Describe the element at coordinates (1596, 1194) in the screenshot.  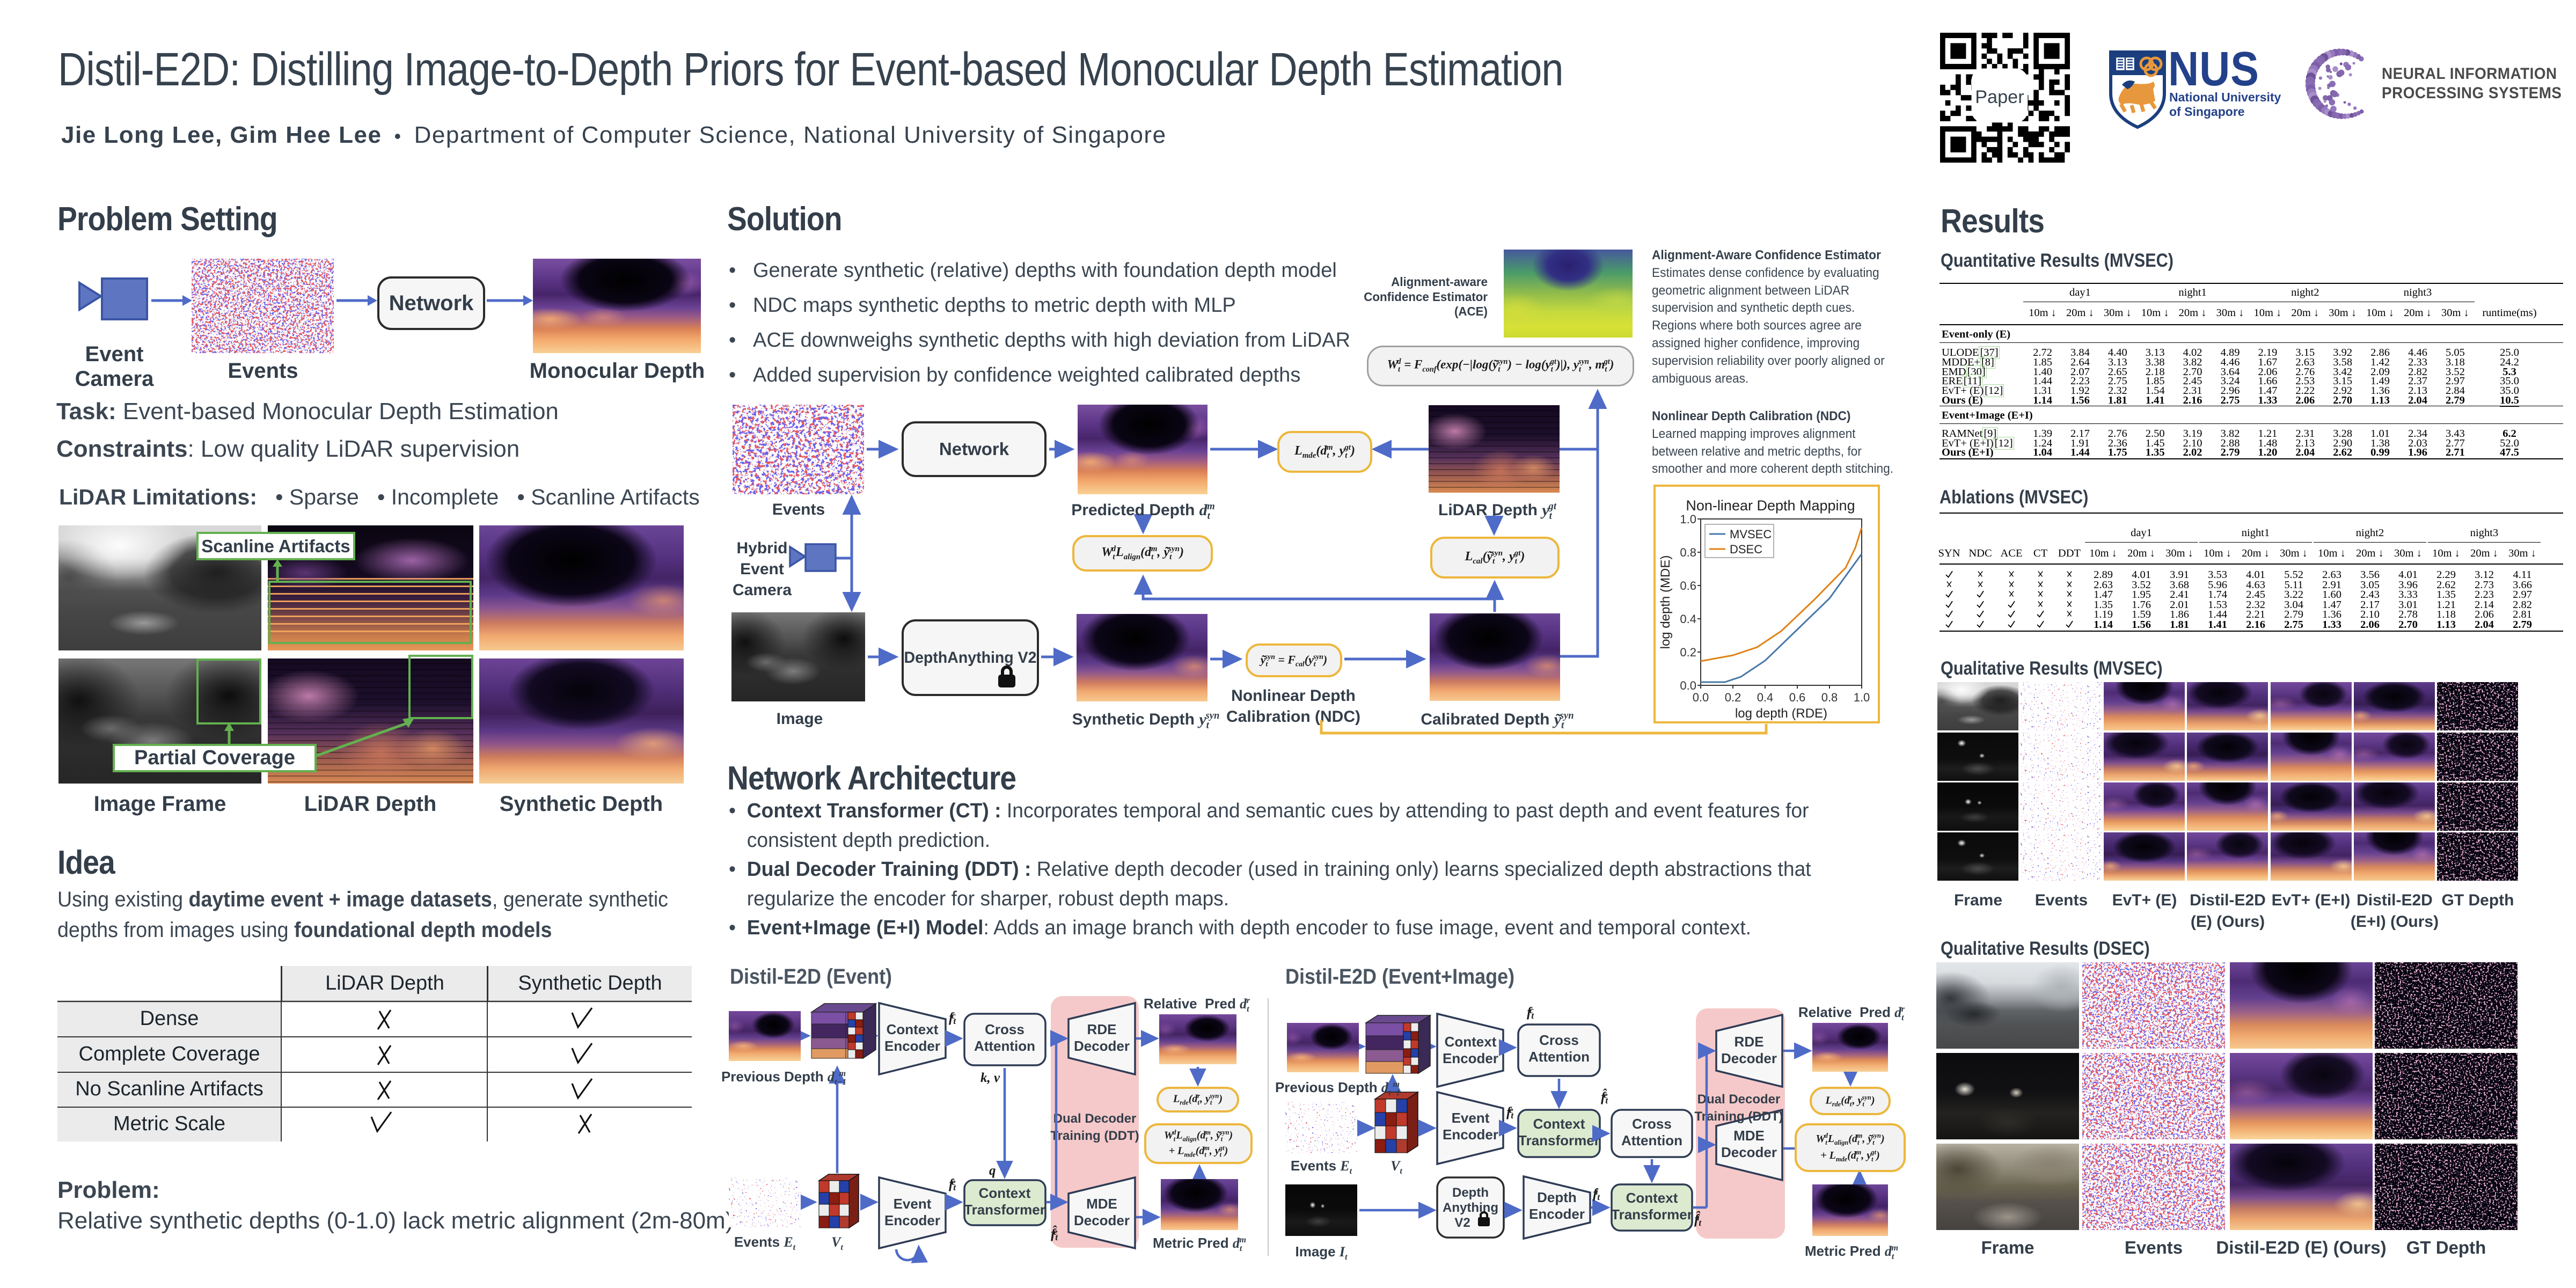
I see `svg-text: fti` at that location.